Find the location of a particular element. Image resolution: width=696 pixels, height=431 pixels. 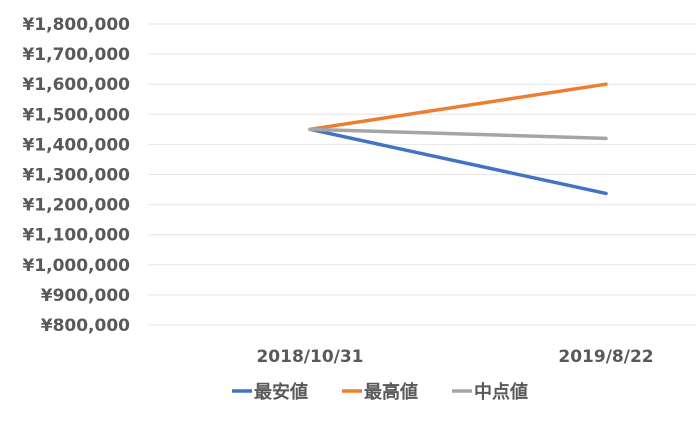

y-tick-label: ¥1,000,000 is located at coordinates (76, 266).